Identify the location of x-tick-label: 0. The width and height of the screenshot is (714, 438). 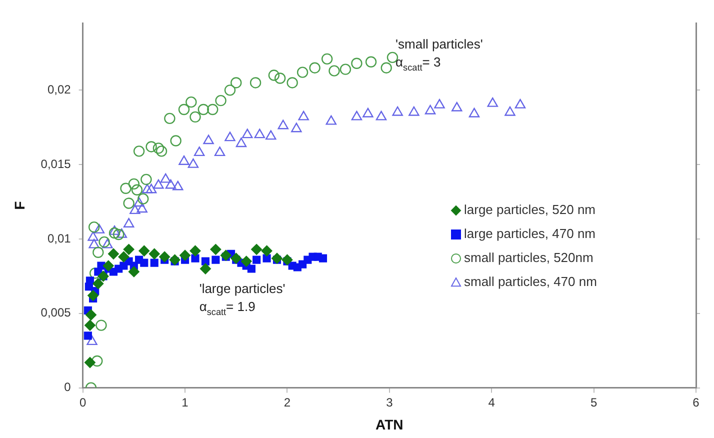
(82, 402).